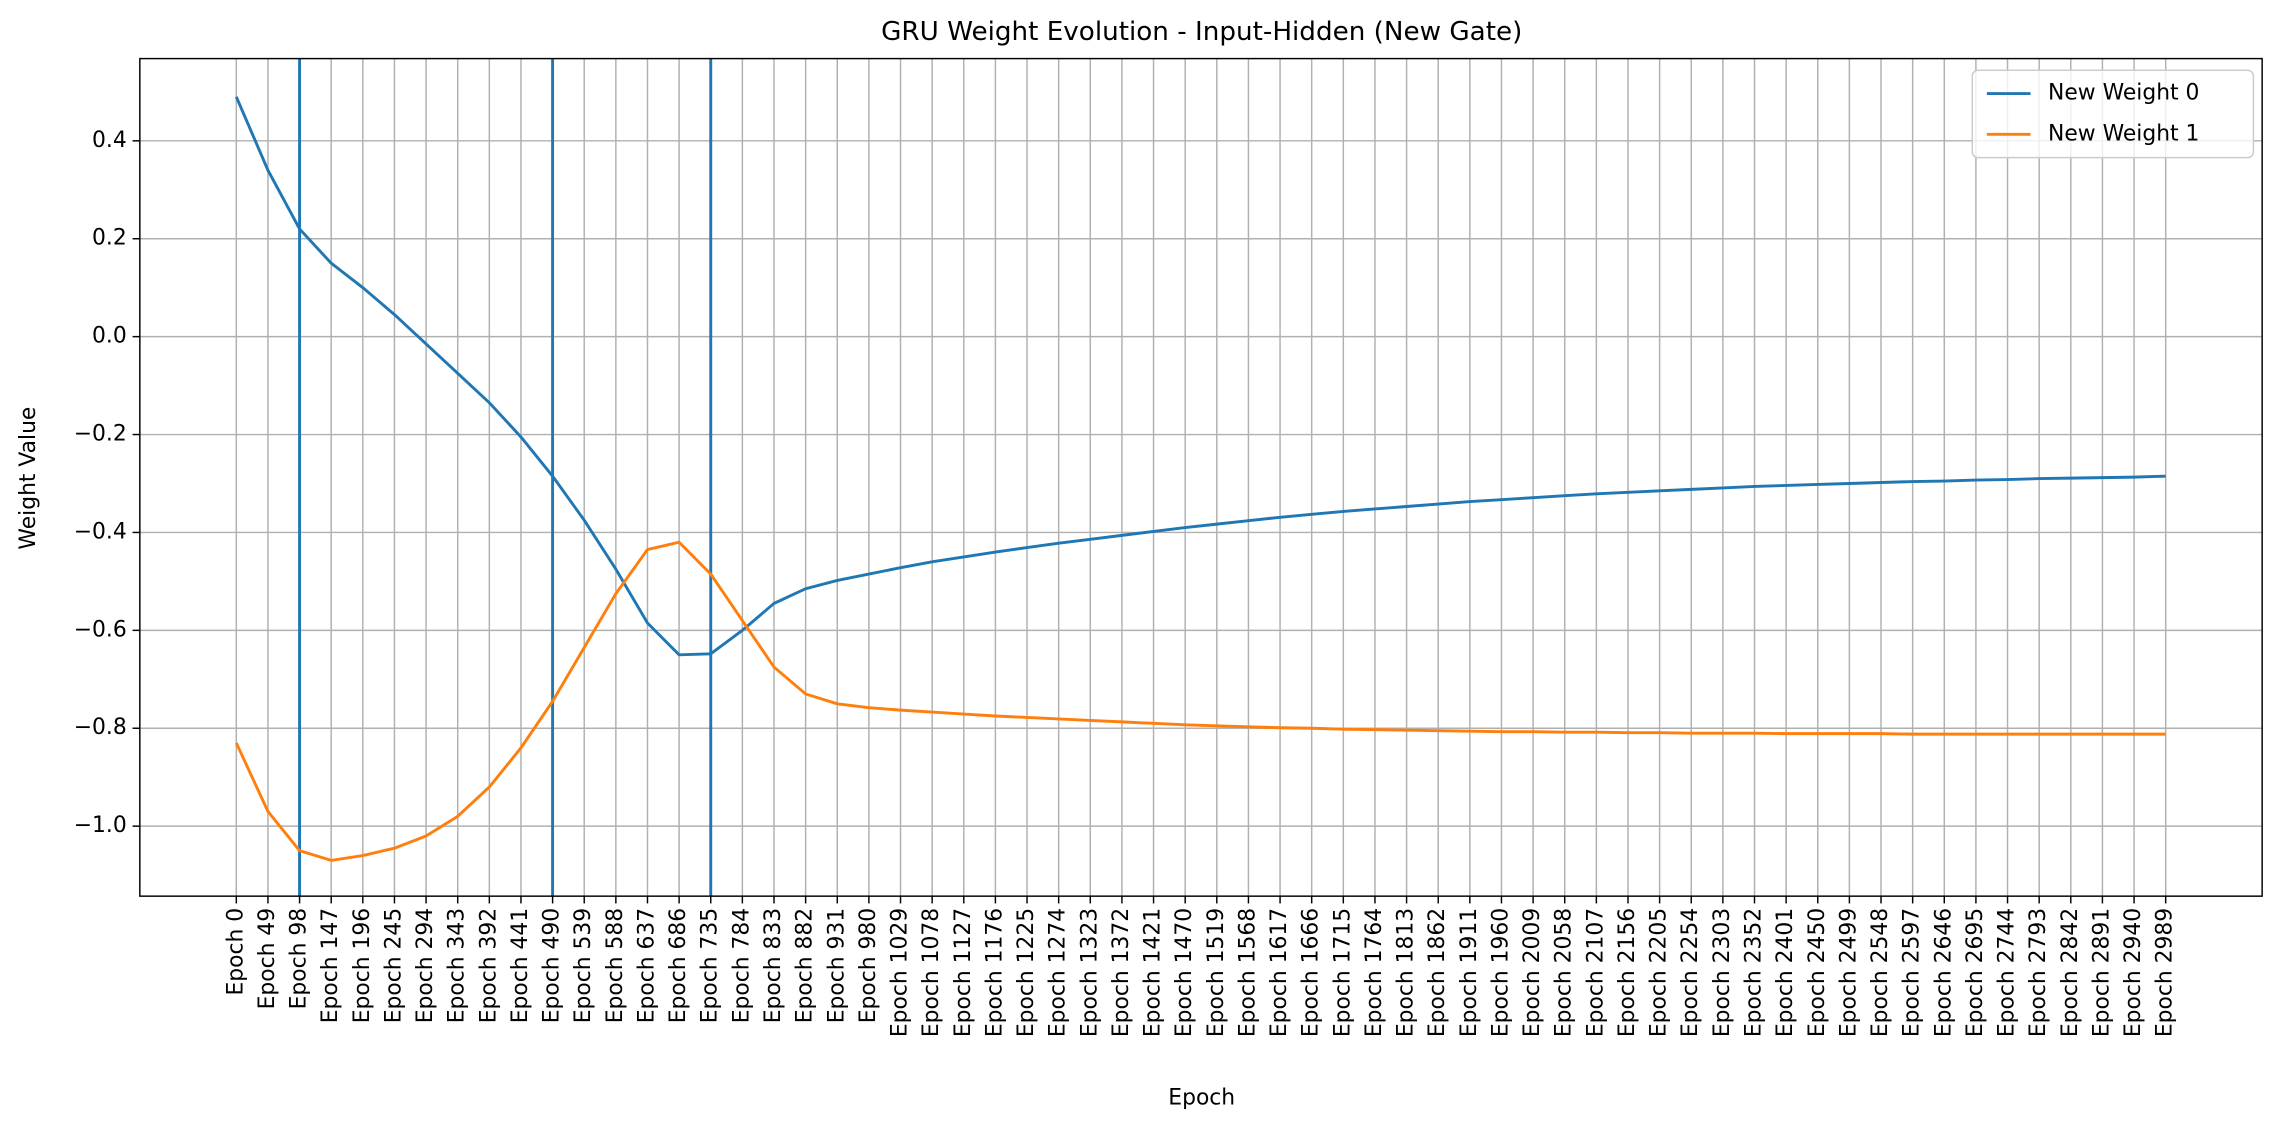  I want to click on x-tick-label: Epoch 2401, so click(1785, 972).